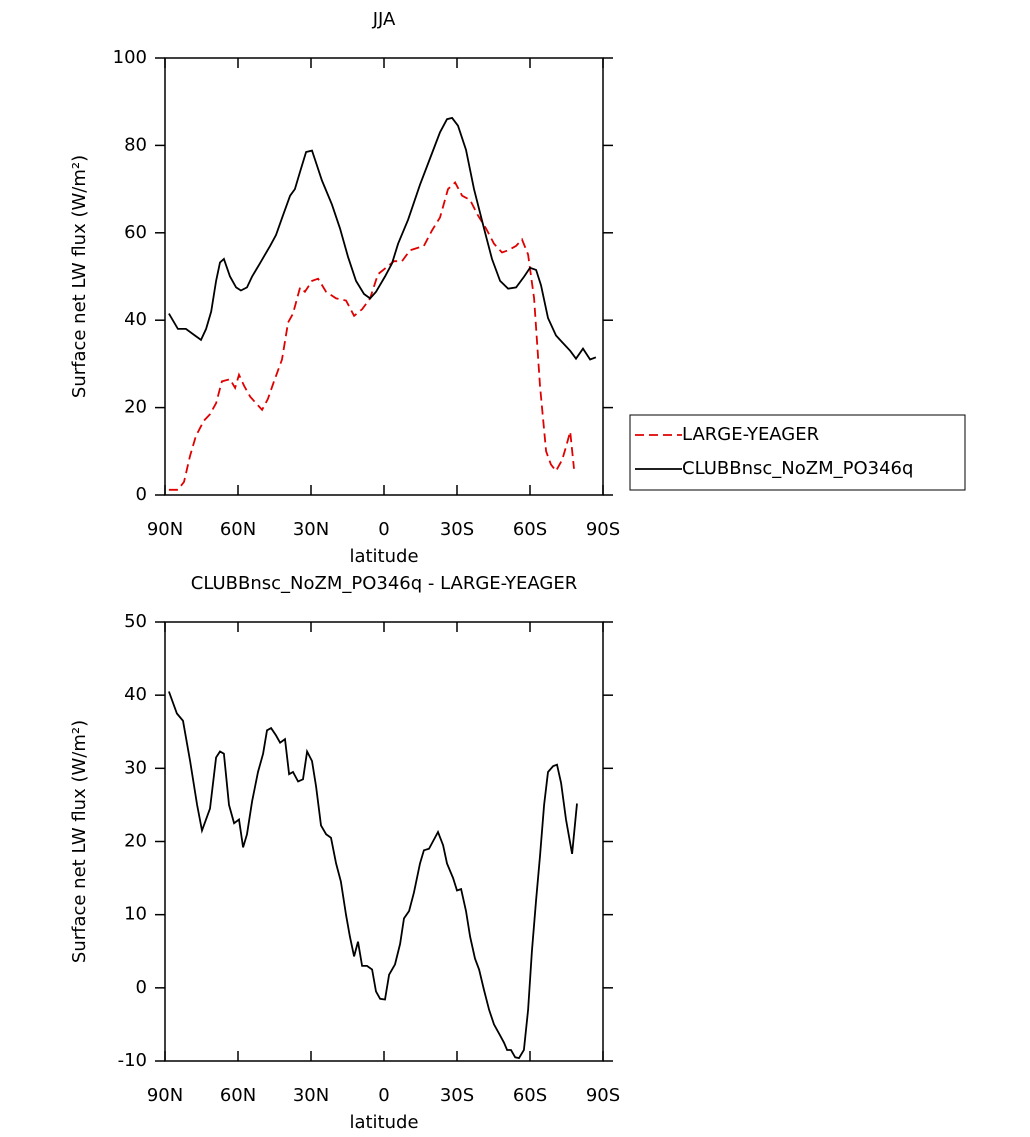 The height and width of the screenshot is (1137, 1030). I want to click on y-tick-label: 80, so click(135, 144).